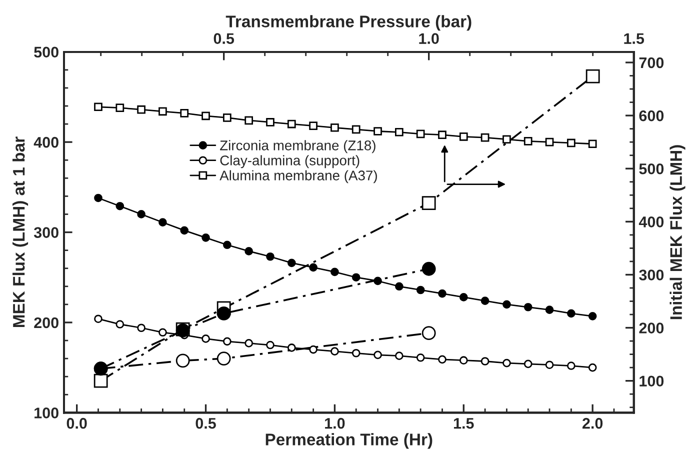 The height and width of the screenshot is (451, 695). I want to click on x-axis-title: Transmembrane Pressure (bar), so click(349, 23).